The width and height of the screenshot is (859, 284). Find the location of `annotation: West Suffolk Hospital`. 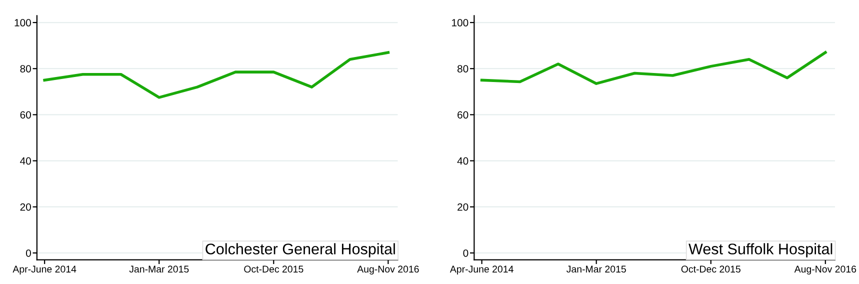

annotation: West Suffolk Hospital is located at coordinates (760, 250).